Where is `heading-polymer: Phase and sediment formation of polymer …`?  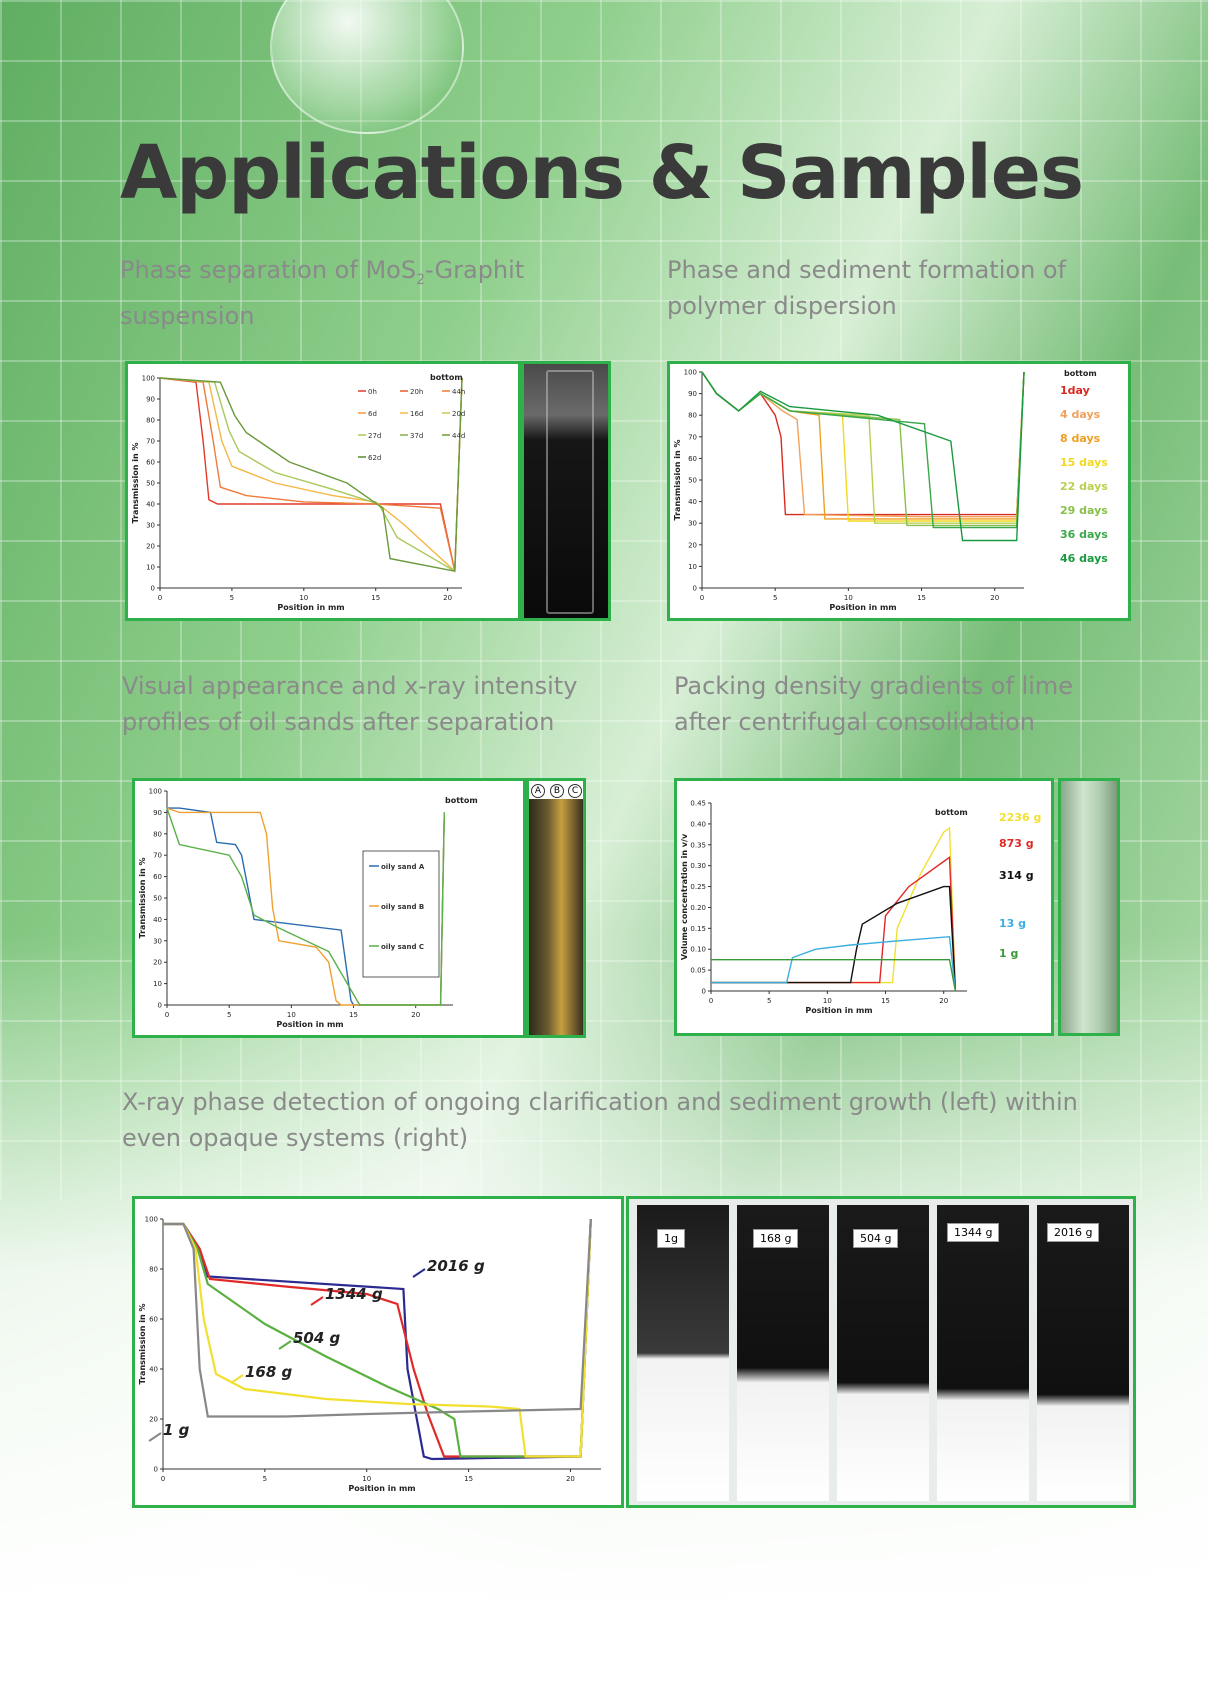 heading-polymer: Phase and sediment formation of polymer … is located at coordinates (866, 288).